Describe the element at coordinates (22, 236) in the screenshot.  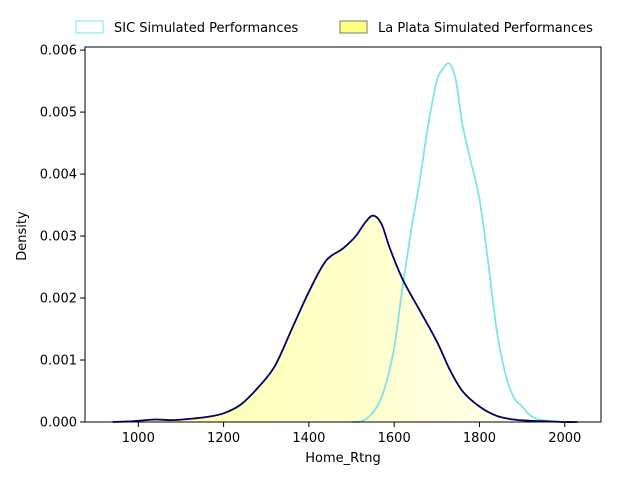
I see `y-axis-label: Density` at that location.